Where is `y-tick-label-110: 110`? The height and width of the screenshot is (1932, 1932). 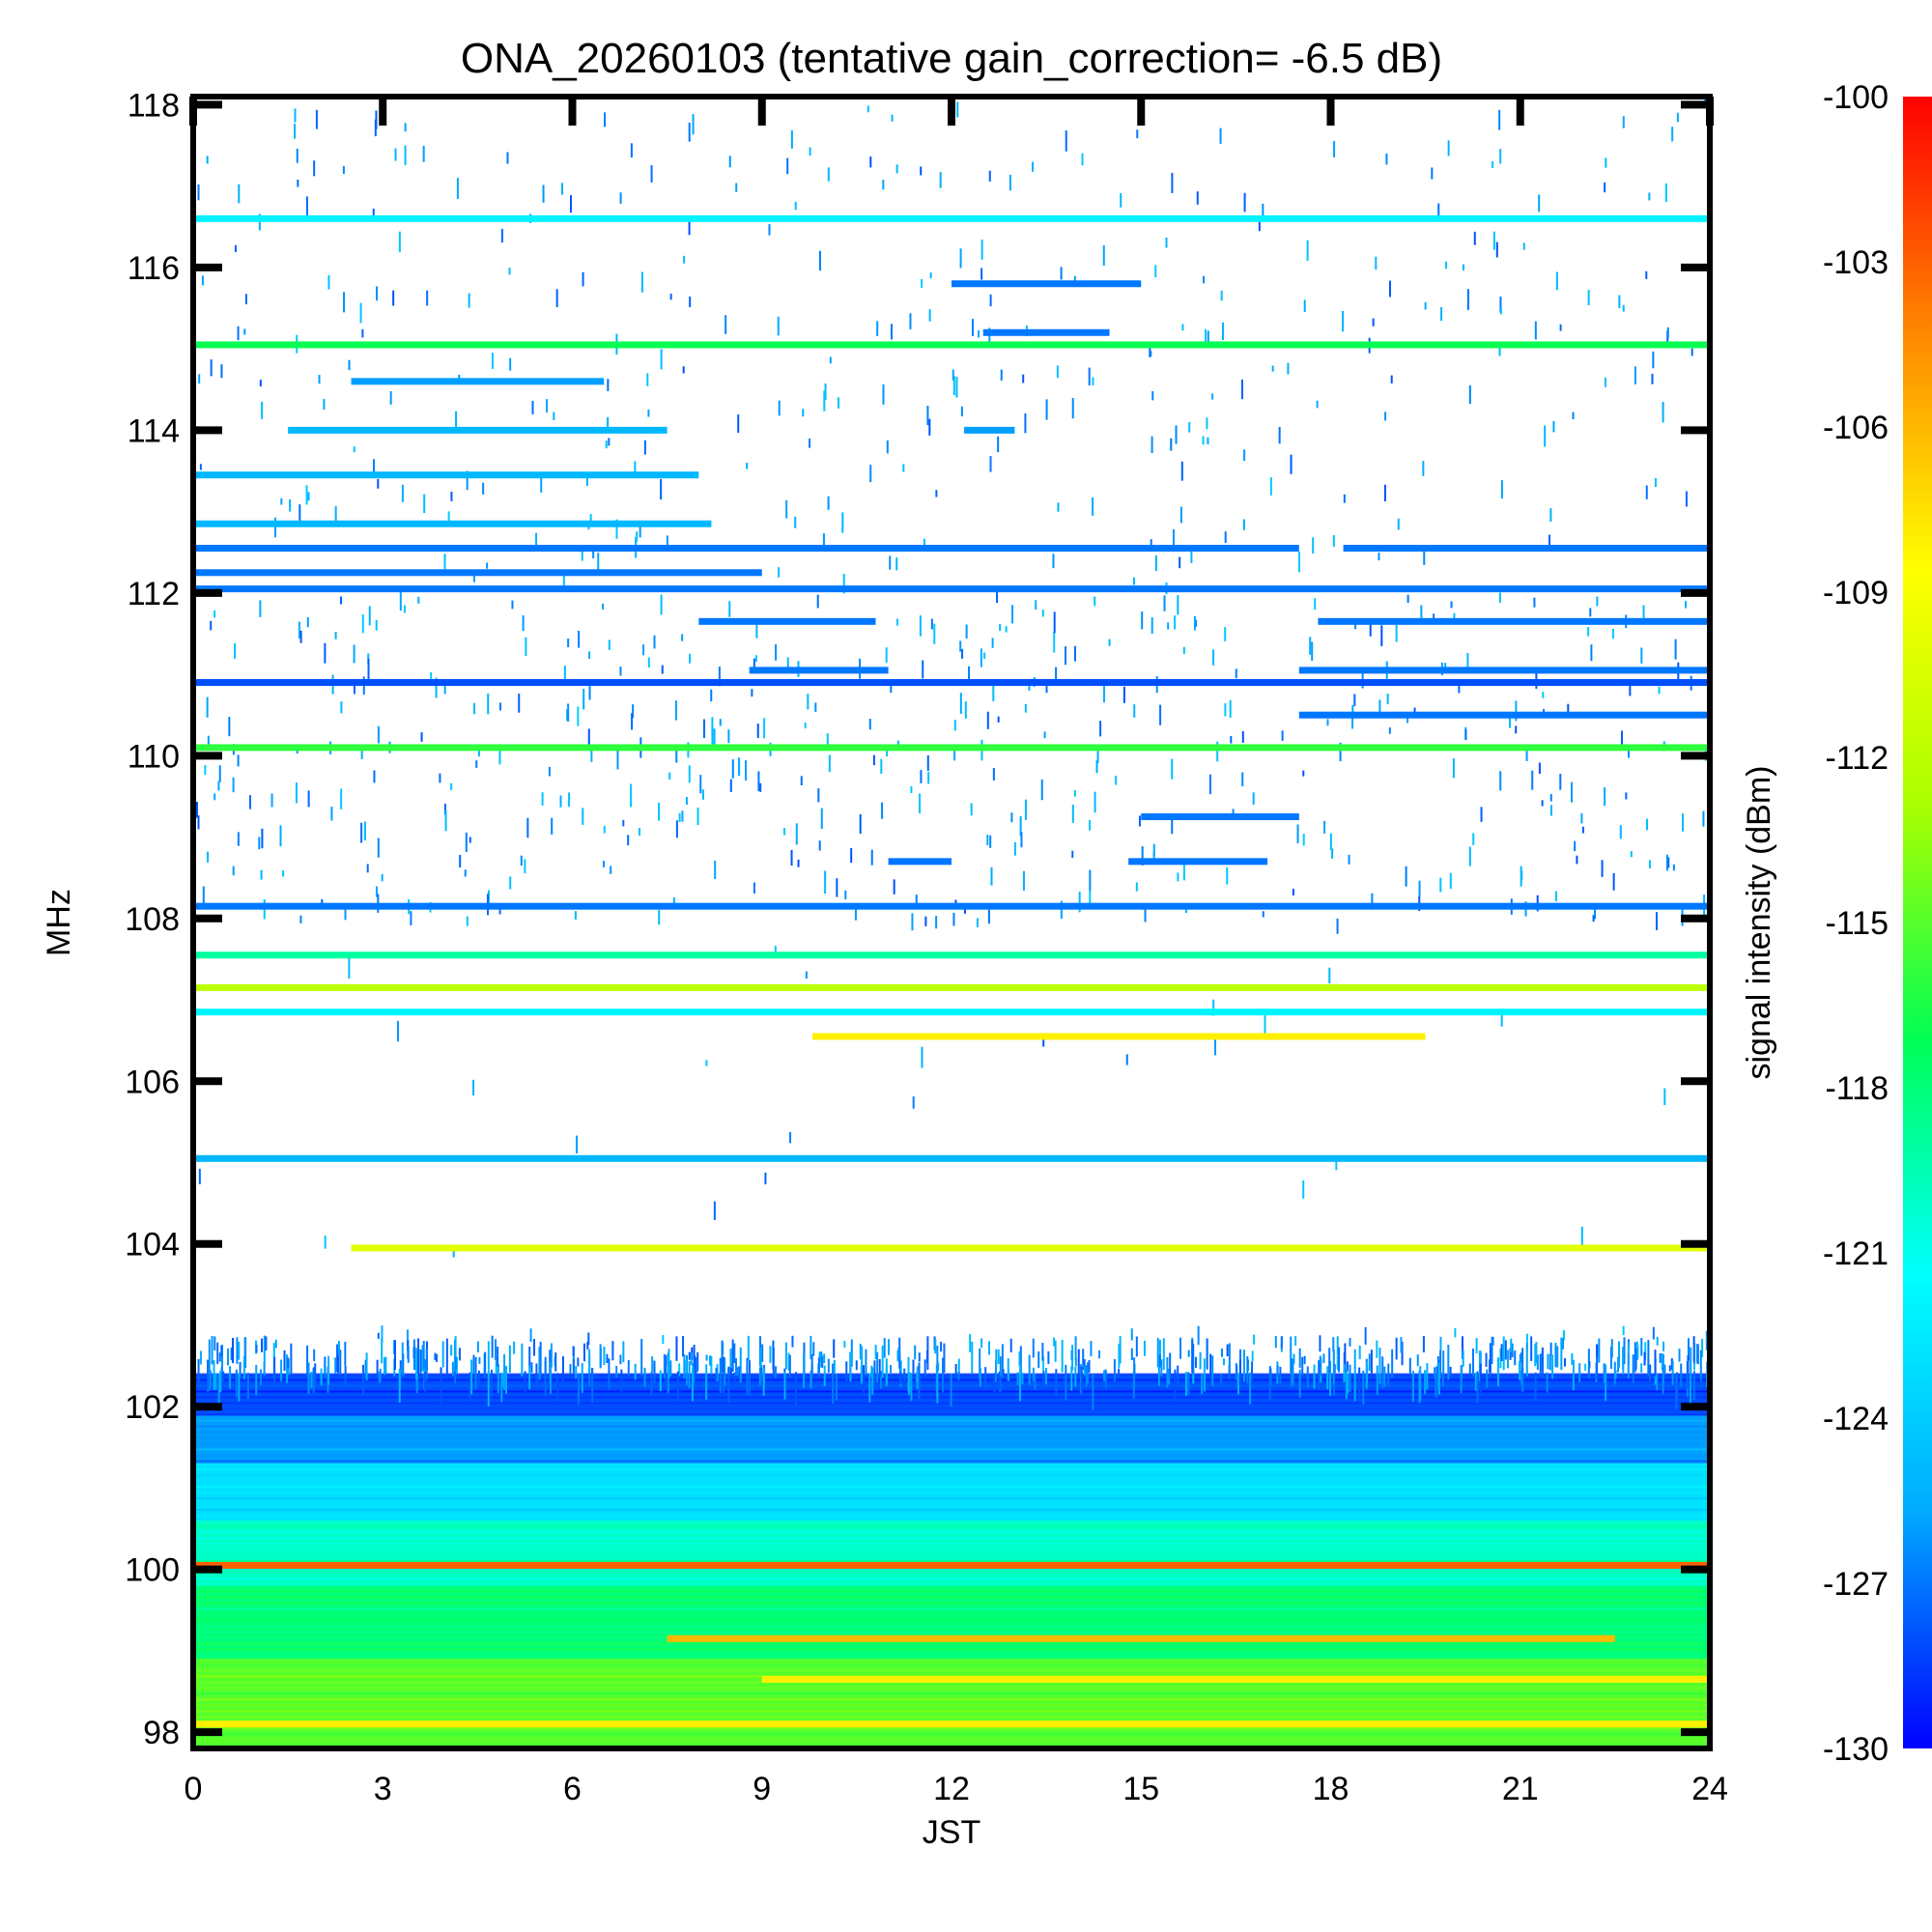
y-tick-label-110: 110 is located at coordinates (154, 756).